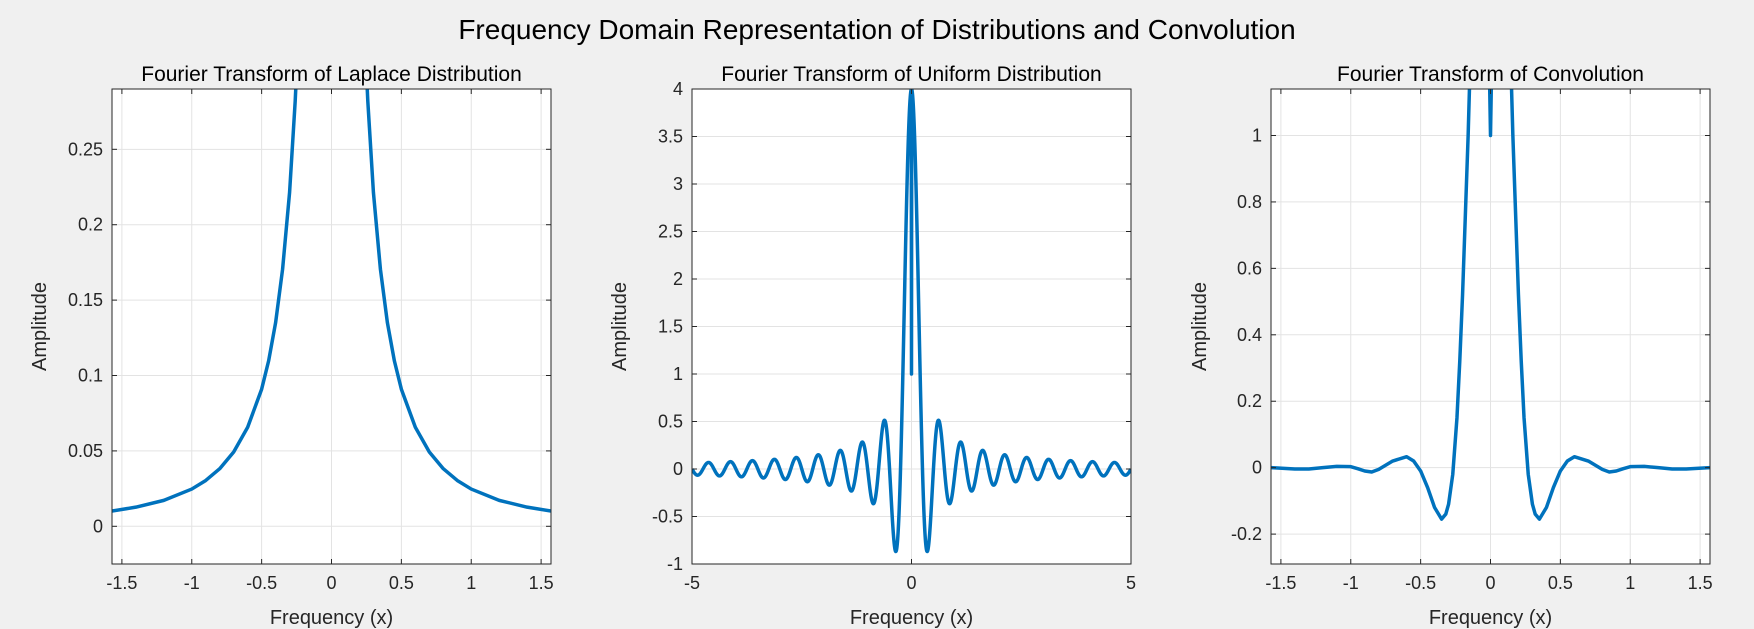  What do you see at coordinates (1246, 534) in the screenshot?
I see `y-tick-label: -0.2` at bounding box center [1246, 534].